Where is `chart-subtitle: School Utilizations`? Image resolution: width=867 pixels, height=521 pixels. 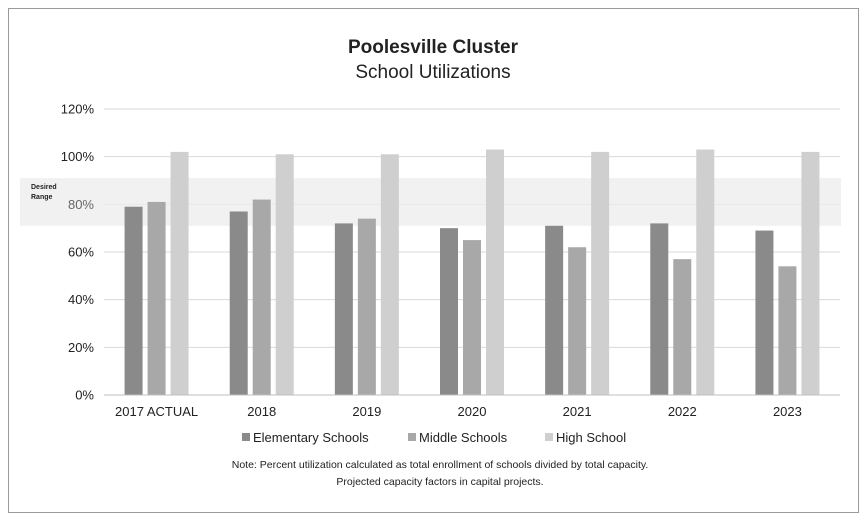
chart-subtitle: School Utilizations is located at coordinates (432, 72).